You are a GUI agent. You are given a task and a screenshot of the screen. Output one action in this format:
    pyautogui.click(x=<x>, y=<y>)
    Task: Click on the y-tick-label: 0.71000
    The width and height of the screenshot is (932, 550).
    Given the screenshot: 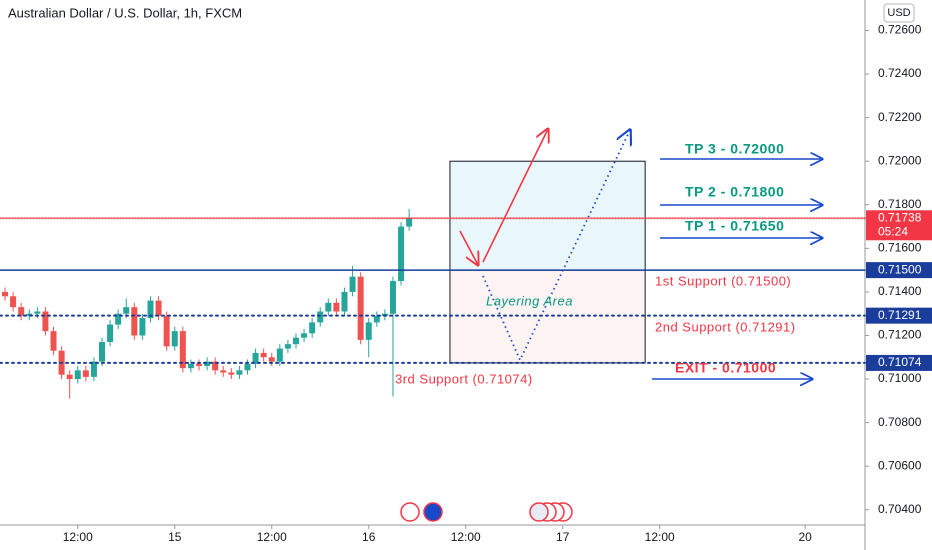 What is the action you would take?
    pyautogui.click(x=900, y=378)
    